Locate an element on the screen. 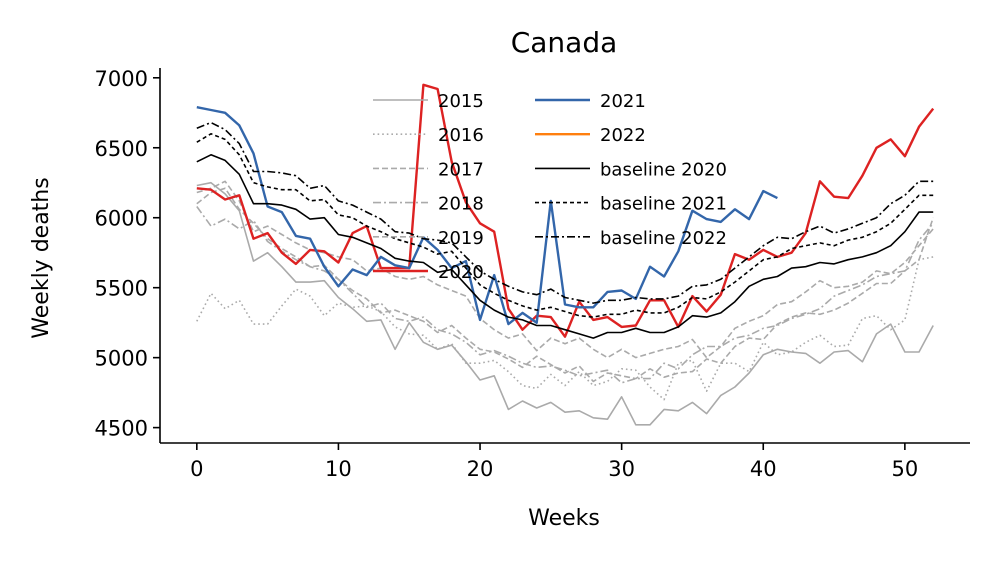  legend-label-6: 2021 is located at coordinates (623, 101).